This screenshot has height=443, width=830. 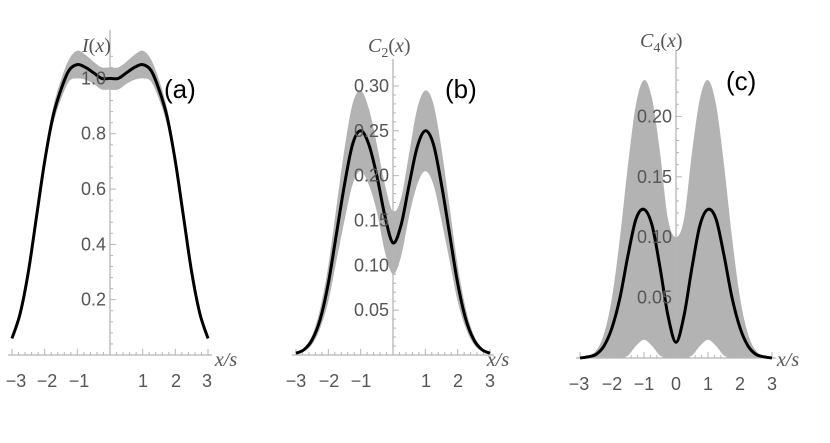 What do you see at coordinates (661, 43) in the screenshot?
I see `y-axis-title: C4(x)` at bounding box center [661, 43].